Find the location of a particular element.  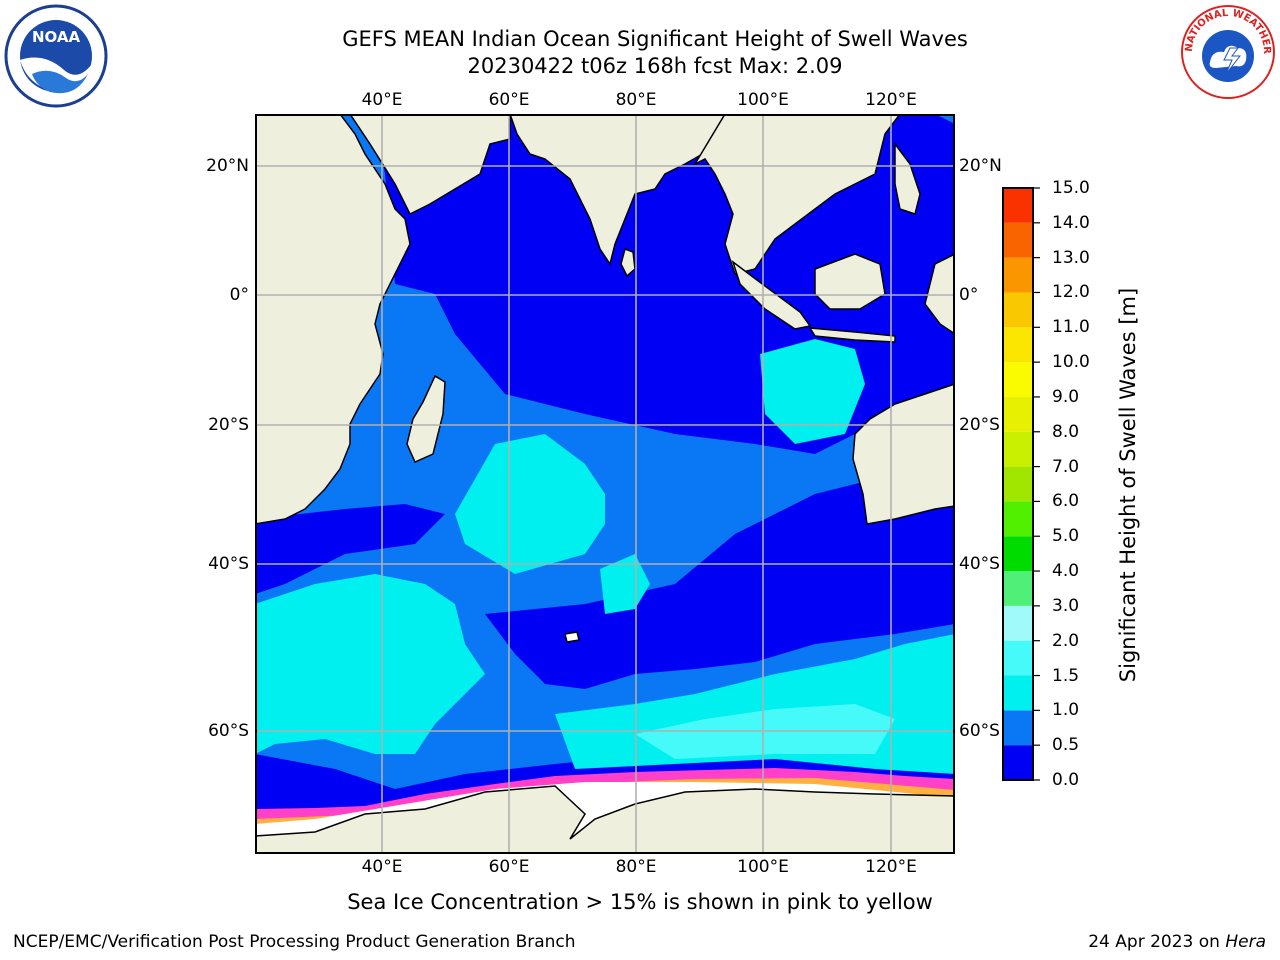

footer-date: 24 Apr 2023 on Hera is located at coordinates (1177, 942).